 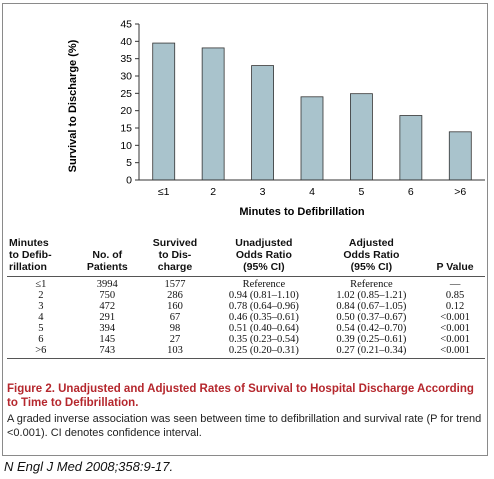 What do you see at coordinates (41, 352) in the screenshot?
I see `table-cell: >6` at bounding box center [41, 352].